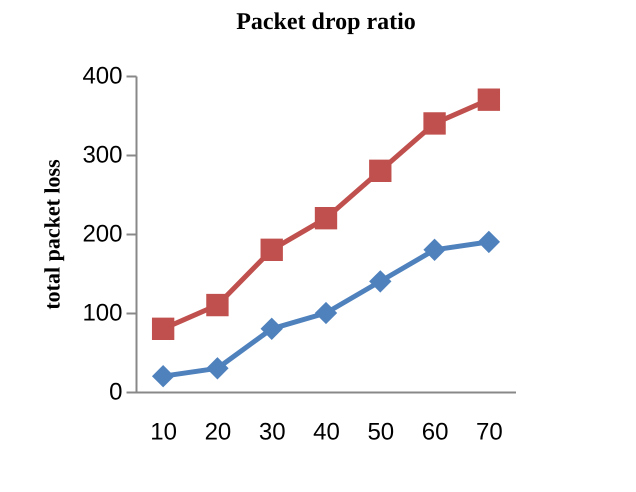  I want to click on x-tick-label: 50, so click(380, 432).